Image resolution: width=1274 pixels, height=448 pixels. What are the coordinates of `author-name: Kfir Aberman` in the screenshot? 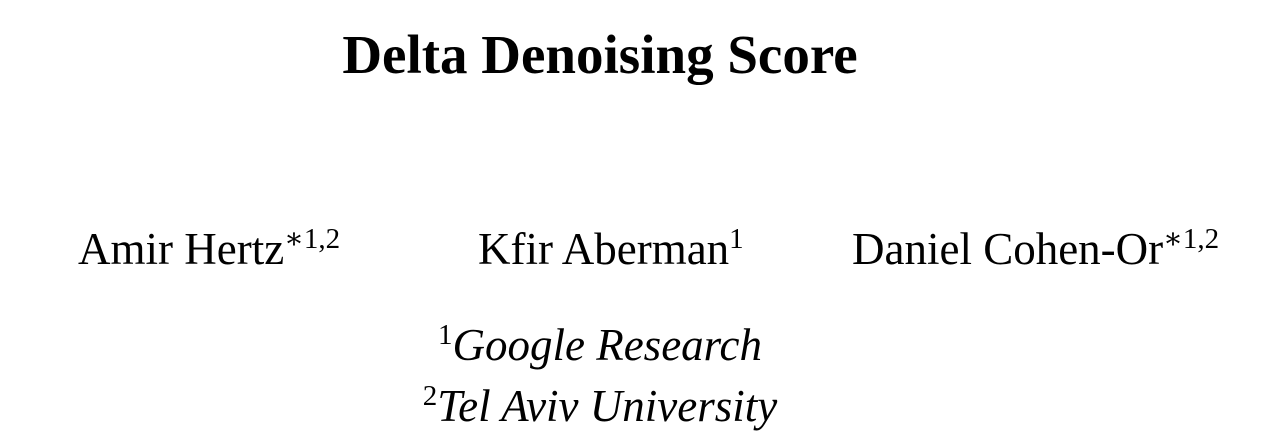 It's located at (604, 249).